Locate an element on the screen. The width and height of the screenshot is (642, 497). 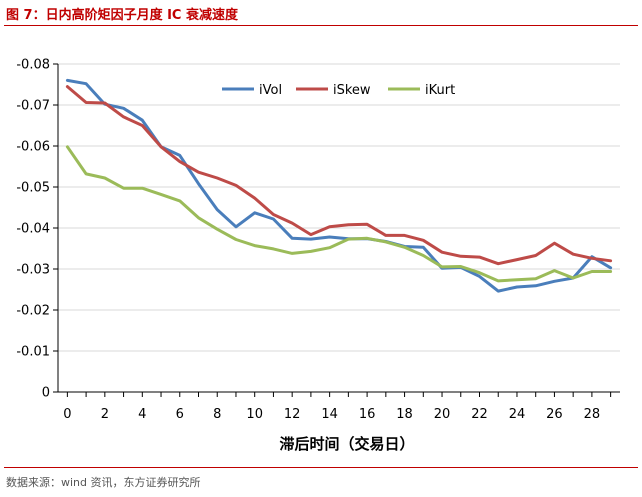
x-tick-label: 16 is located at coordinates (367, 414).